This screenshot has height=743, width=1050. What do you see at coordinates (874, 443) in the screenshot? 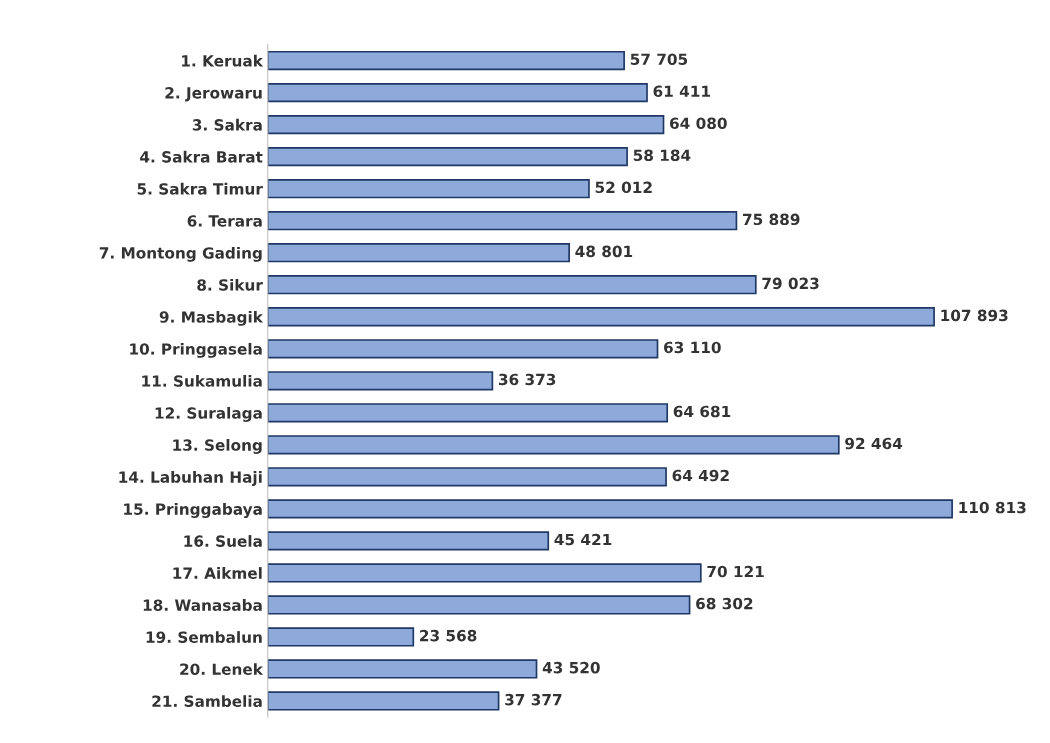
I see `data-label: 92 464` at bounding box center [874, 443].